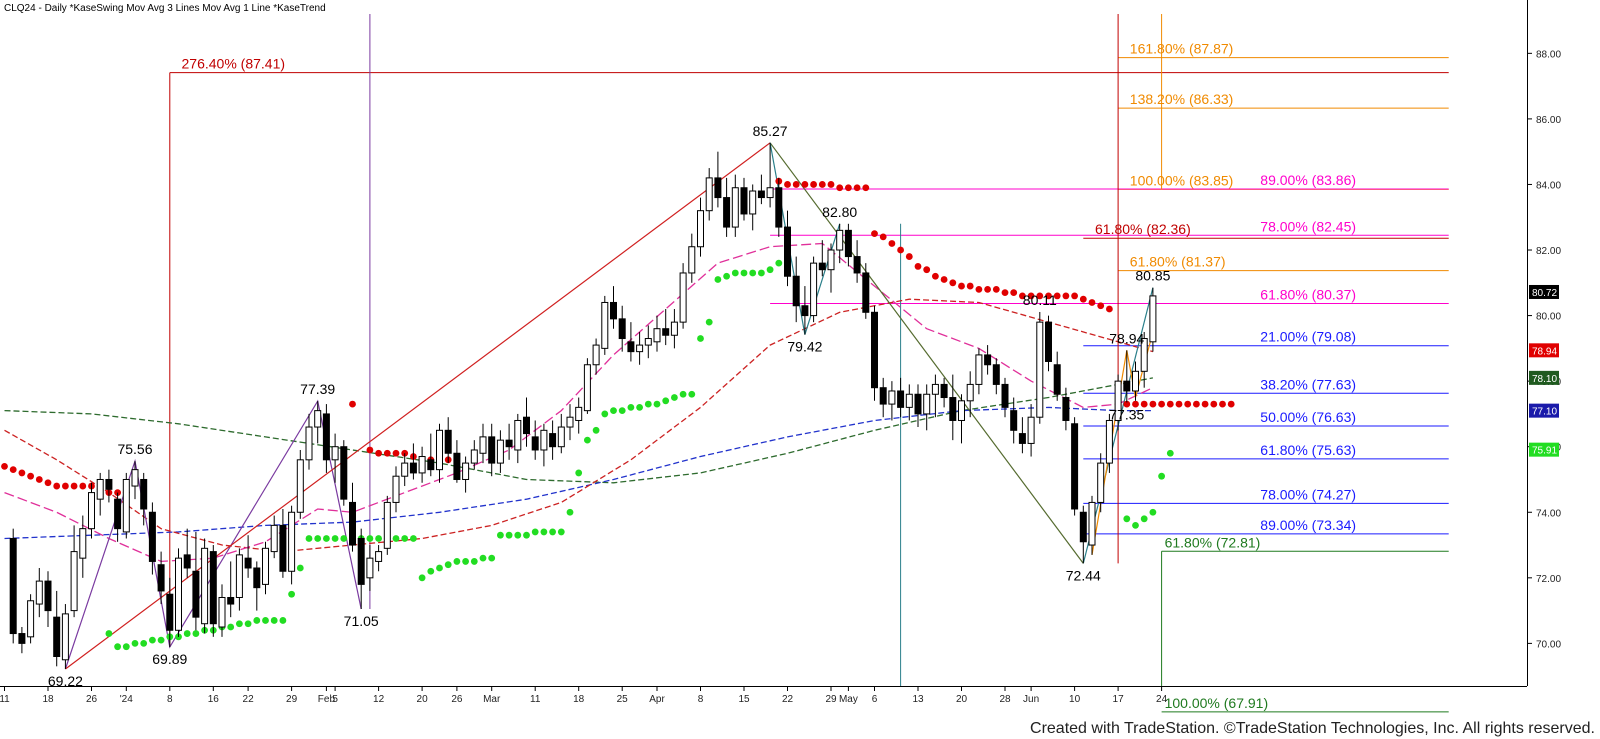 The image size is (1600, 739). I want to click on fib-level-label: 89.00% (83.86), so click(1308, 180).